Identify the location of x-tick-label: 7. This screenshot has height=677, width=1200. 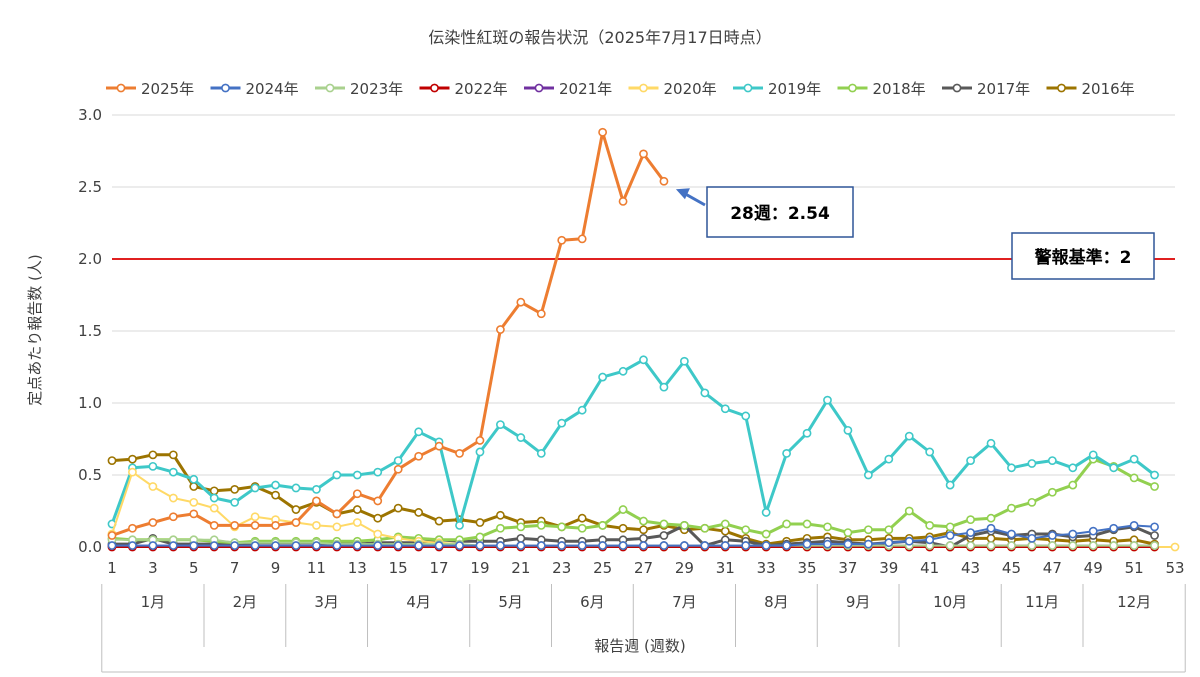
(235, 568).